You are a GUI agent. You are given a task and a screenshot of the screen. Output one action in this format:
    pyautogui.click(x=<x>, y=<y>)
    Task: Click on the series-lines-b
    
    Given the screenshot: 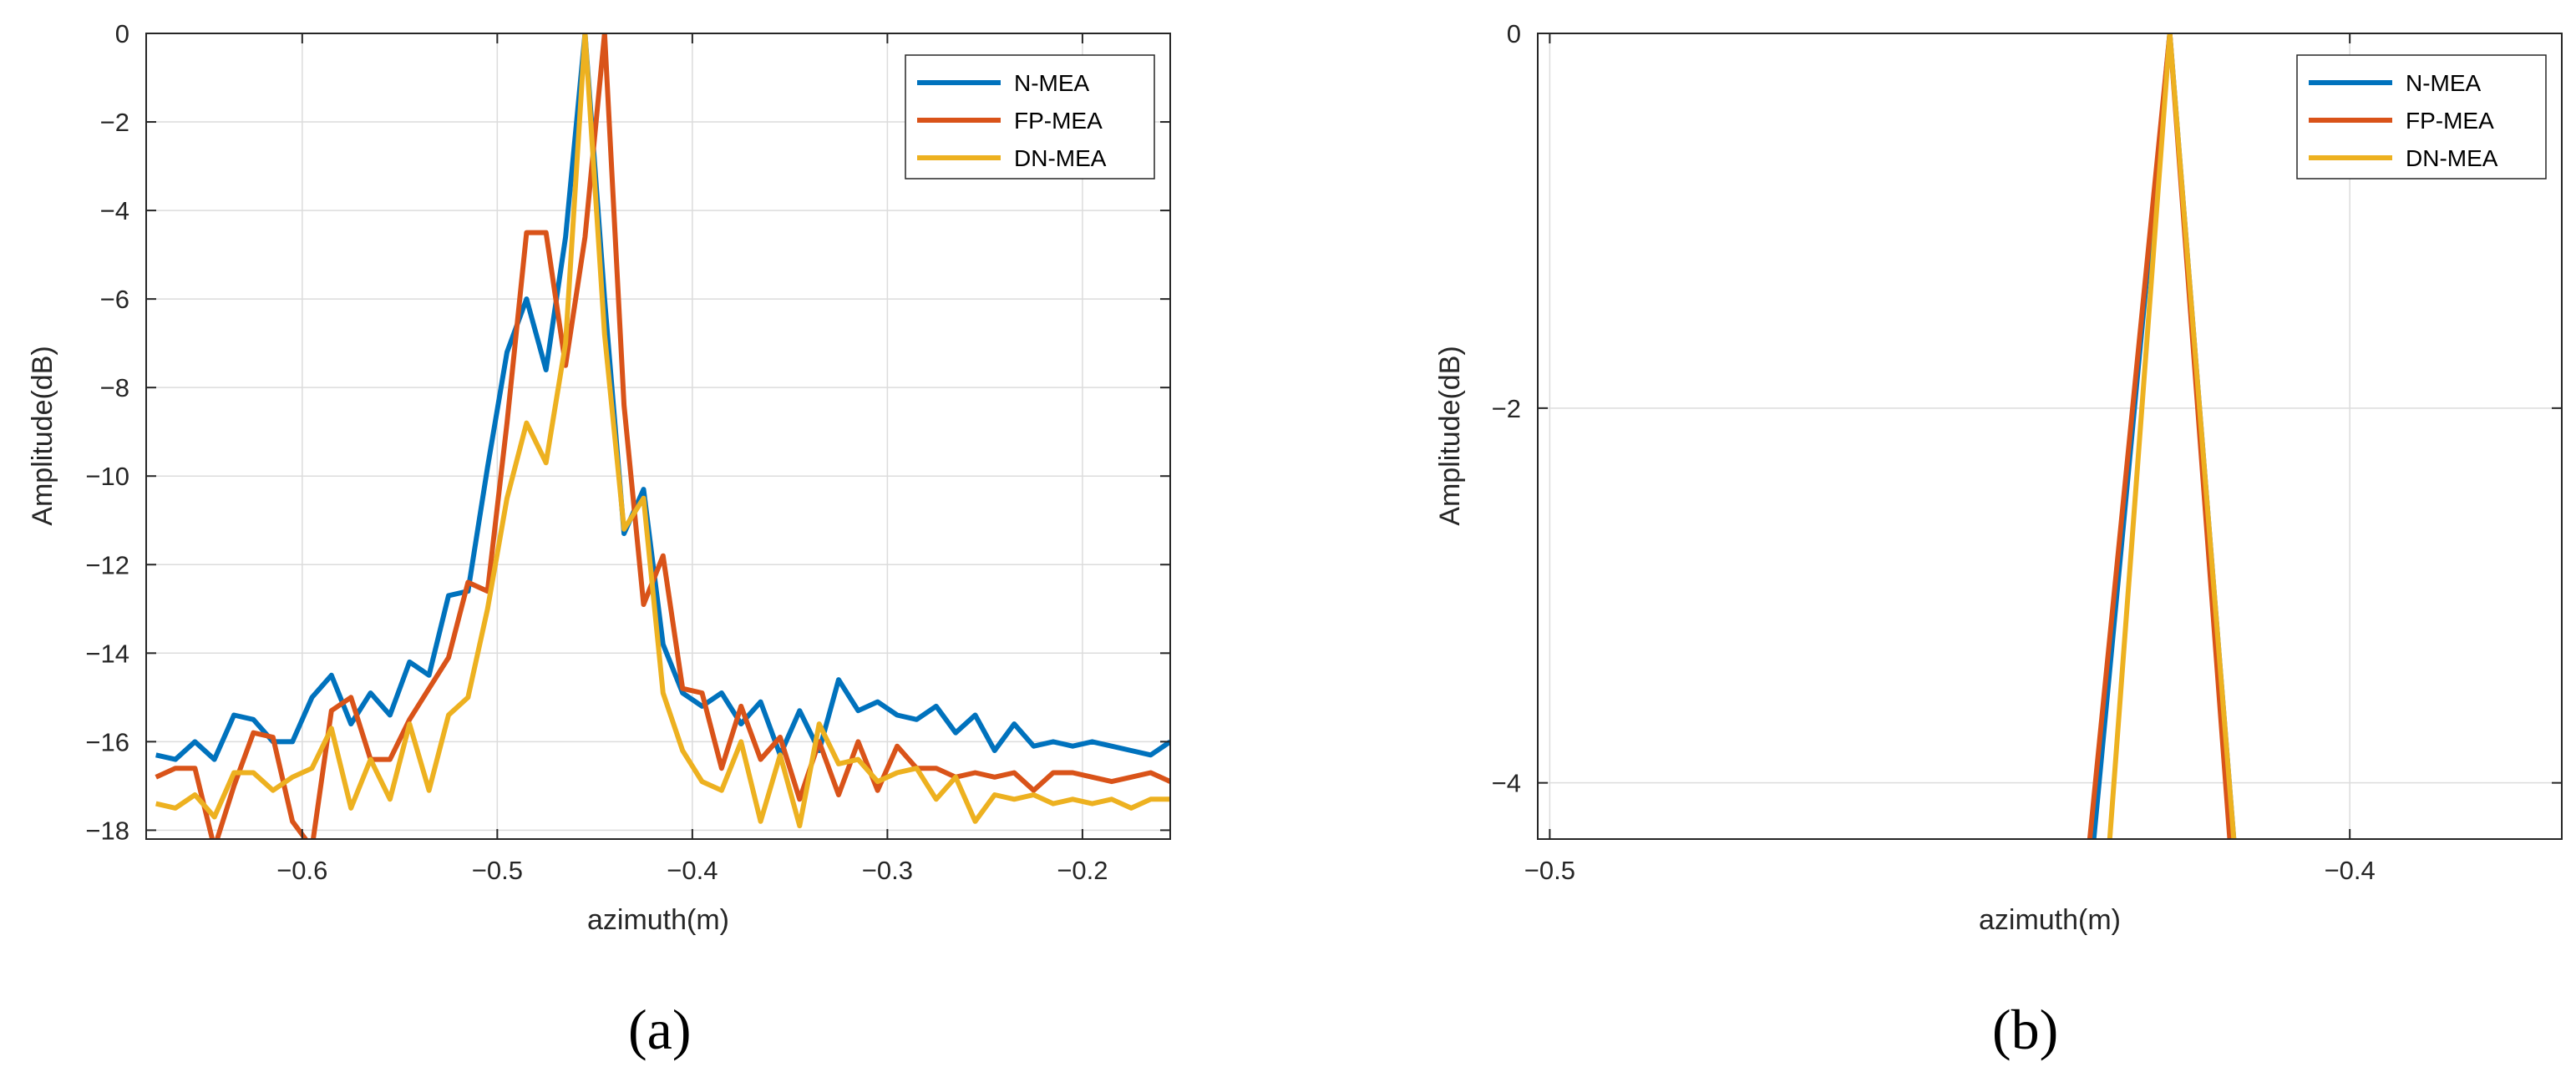 What is the action you would take?
    pyautogui.click(x=2162, y=436)
    